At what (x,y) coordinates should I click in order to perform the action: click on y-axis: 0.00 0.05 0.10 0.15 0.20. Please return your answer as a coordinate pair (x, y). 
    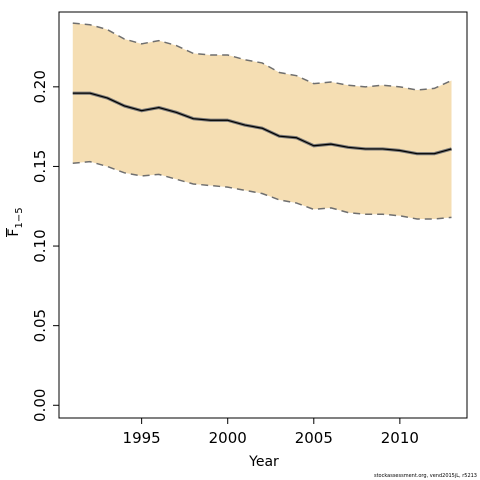
    Looking at the image, I should click on (45, 246).